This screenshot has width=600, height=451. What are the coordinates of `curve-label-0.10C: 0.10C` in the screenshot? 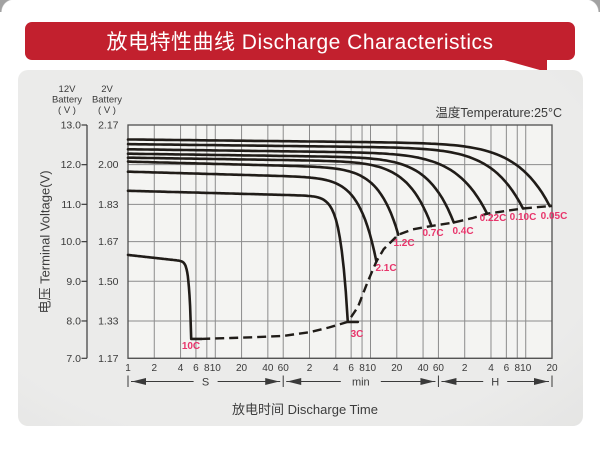 It's located at (523, 217).